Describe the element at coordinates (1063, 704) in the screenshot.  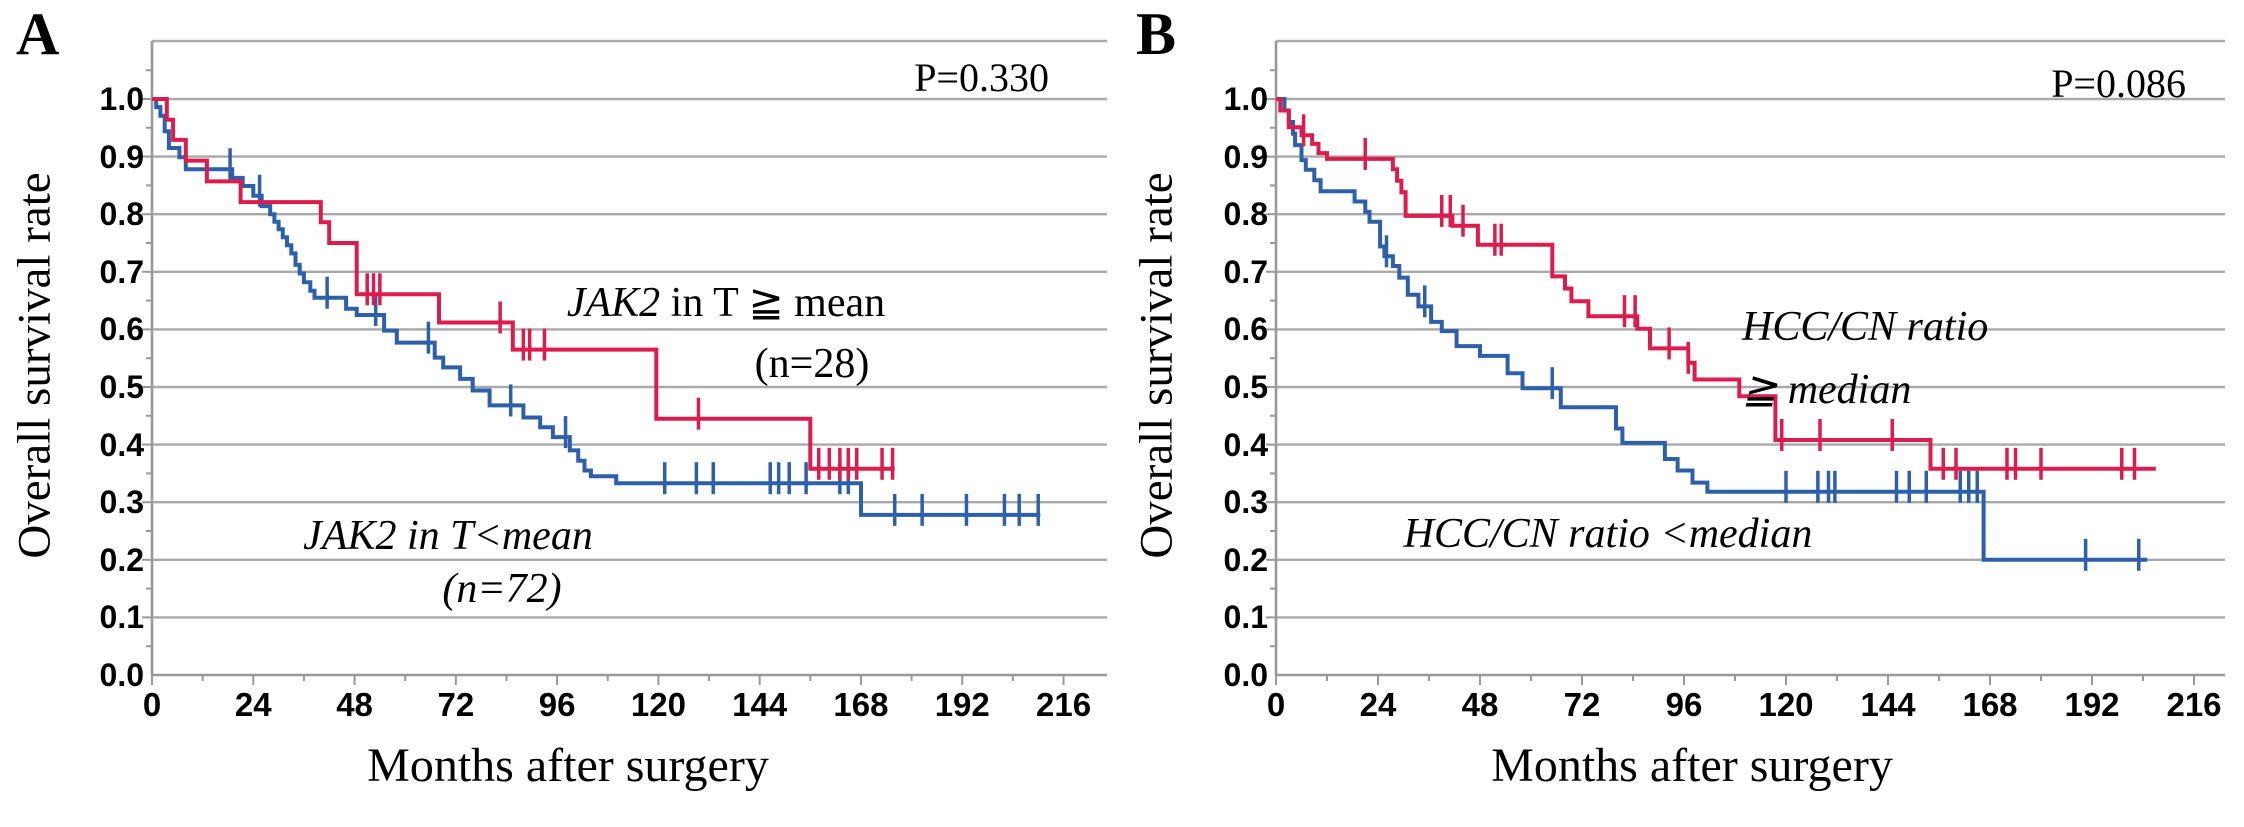
I see `x-tick-label-a: 216` at that location.